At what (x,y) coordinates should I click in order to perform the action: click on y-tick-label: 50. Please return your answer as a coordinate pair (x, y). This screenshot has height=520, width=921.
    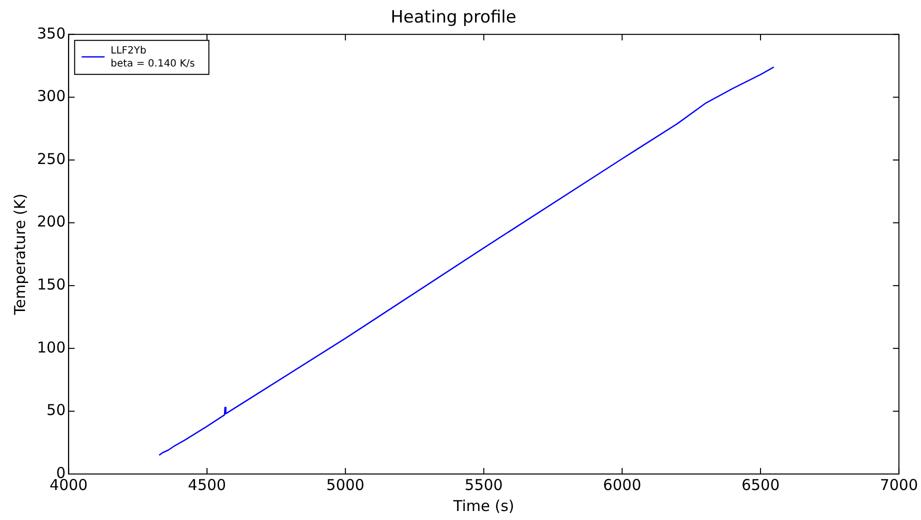
    Looking at the image, I should click on (56, 410).